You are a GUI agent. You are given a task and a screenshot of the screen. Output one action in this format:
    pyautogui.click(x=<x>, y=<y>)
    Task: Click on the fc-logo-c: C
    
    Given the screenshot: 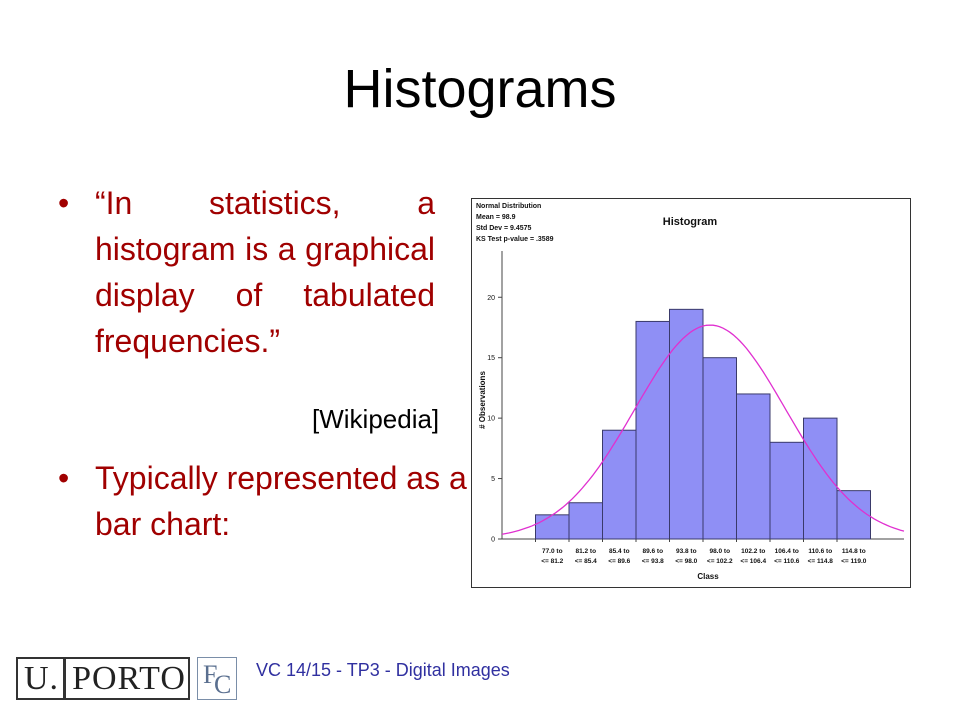 What is the action you would take?
    pyautogui.click(x=223, y=684)
    